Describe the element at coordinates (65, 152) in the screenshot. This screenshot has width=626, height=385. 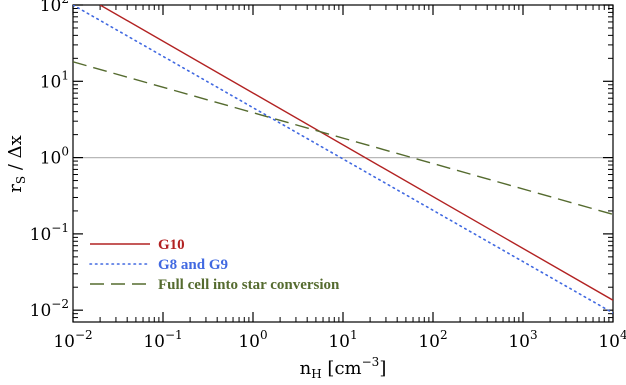
I see `y-tick-label-exp: 0` at that location.